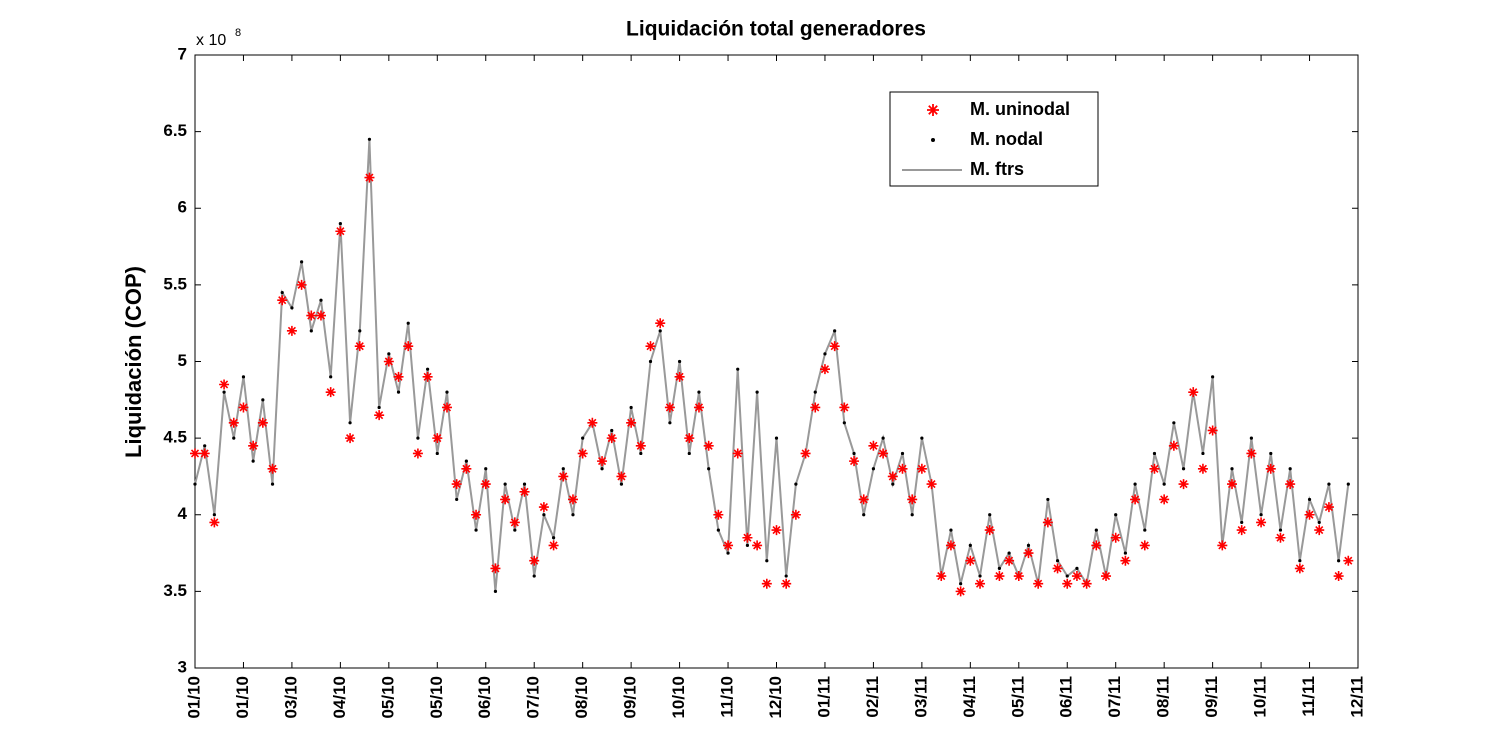 This screenshot has height=750, width=1500. I want to click on x-tick-label: 05/10, so click(387, 697).